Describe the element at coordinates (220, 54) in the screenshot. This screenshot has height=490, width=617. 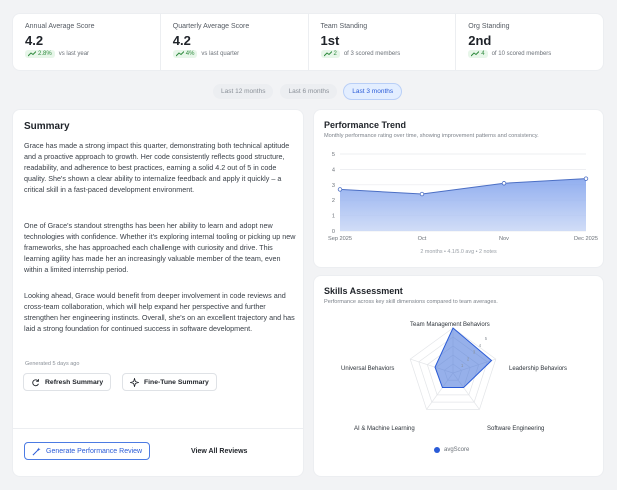
I see `stat-note: vs last quarter` at that location.